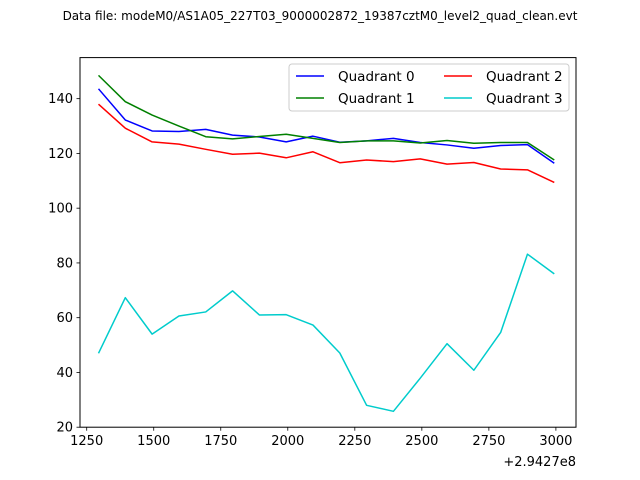 Image resolution: width=640 pixels, height=480 pixels. What do you see at coordinates (555, 441) in the screenshot?
I see `x-tick-label: 3000` at bounding box center [555, 441].